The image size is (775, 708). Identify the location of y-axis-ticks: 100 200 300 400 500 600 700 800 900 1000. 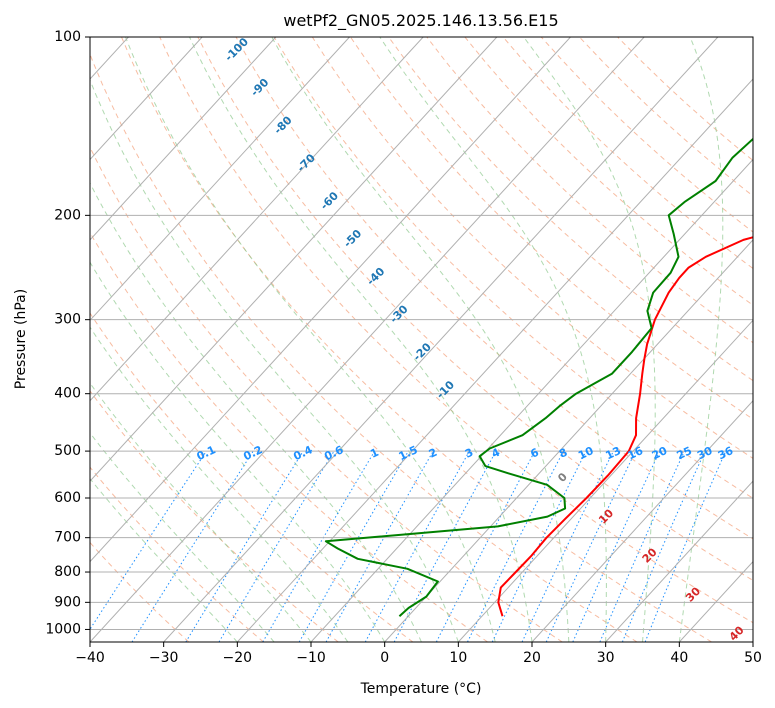
(67, 333).